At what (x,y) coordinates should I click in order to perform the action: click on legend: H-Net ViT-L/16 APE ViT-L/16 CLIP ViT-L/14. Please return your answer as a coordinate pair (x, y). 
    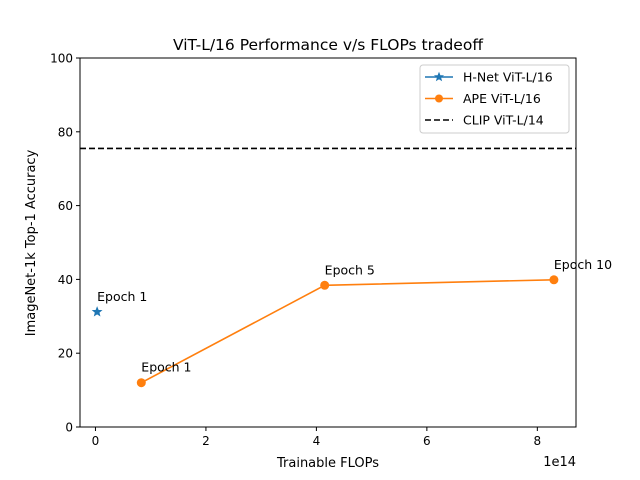
    Looking at the image, I should click on (494, 99).